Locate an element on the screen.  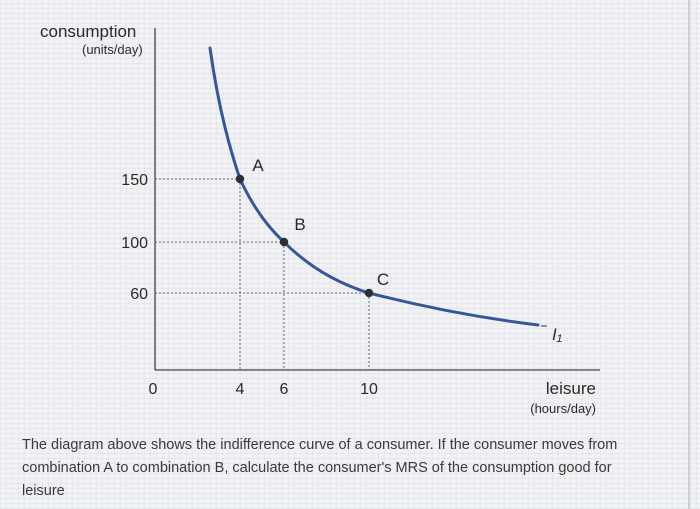
x-axis-units: (hours/day) is located at coordinates (563, 408).